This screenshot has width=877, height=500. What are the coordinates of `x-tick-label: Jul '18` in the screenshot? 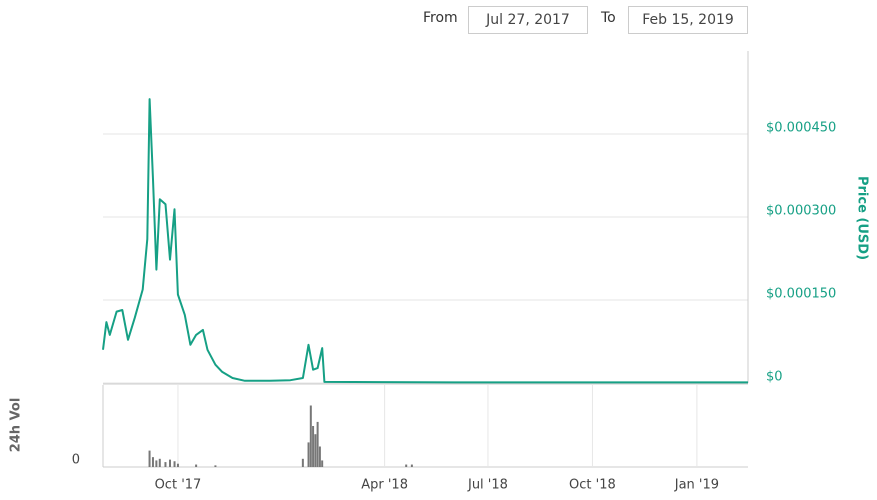 It's located at (487, 485).